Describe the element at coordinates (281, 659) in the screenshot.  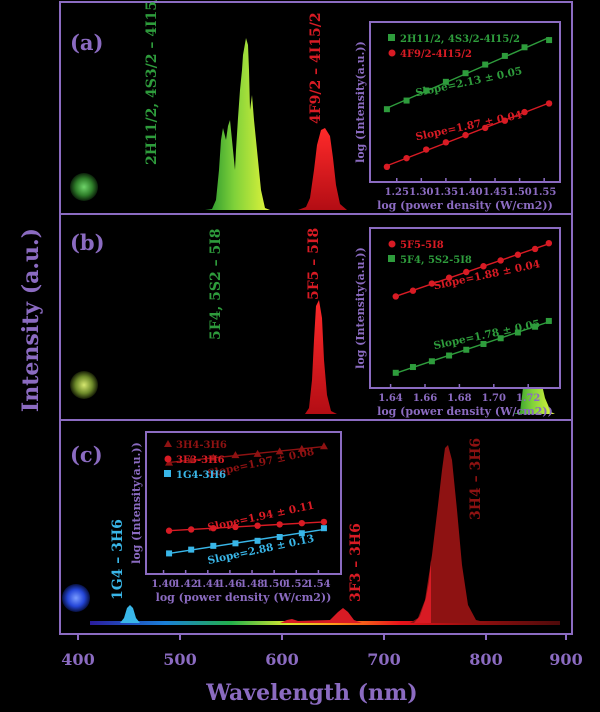
I see `figure-x-tick-label: 600` at that location.